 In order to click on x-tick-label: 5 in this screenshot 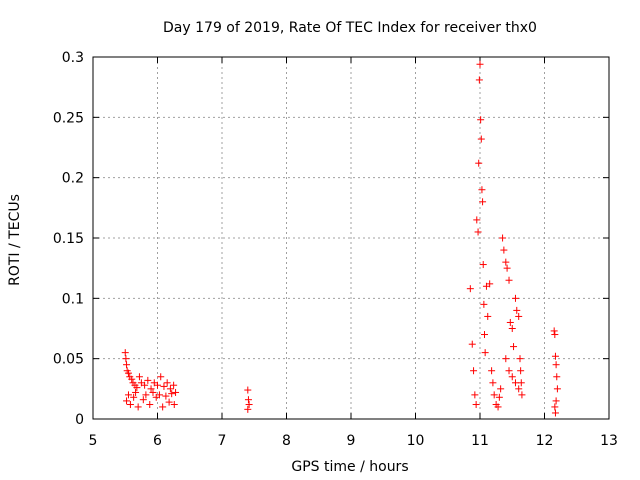, I will do `click(93, 441)`.